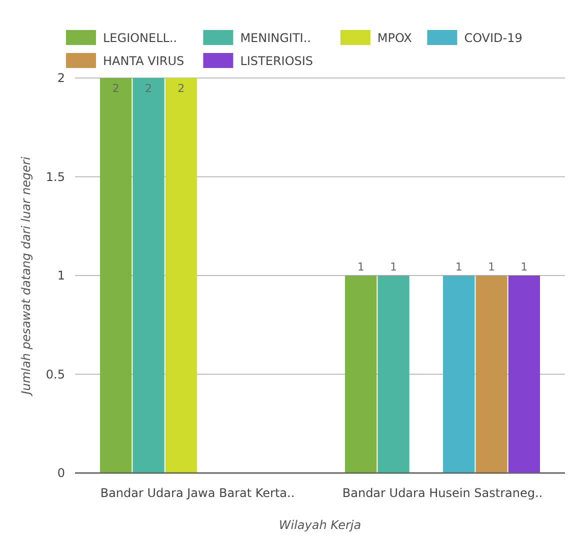  What do you see at coordinates (442, 493) in the screenshot?
I see `x-tick-label: Bandar Udara Husein Sastraneg..` at bounding box center [442, 493].